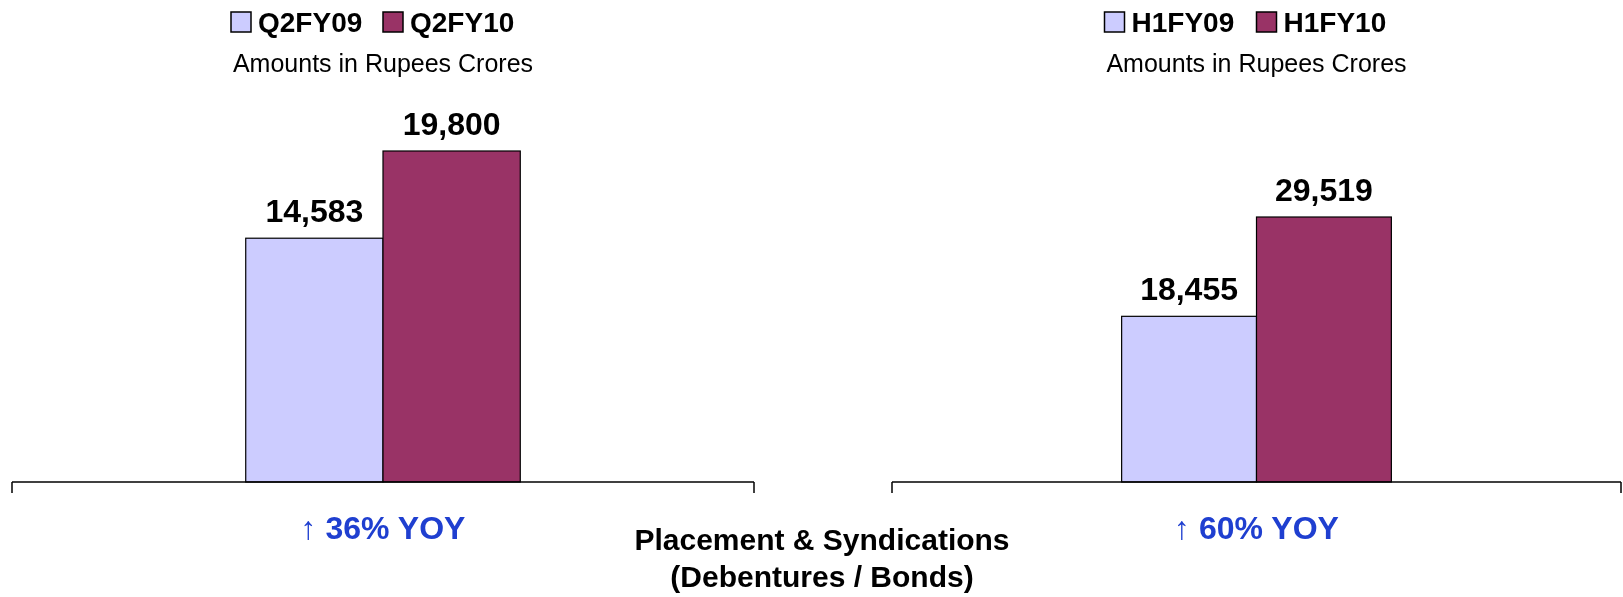  I want to click on text: Placement & Syndications (Debentures / Bonds), so click(822, 558).